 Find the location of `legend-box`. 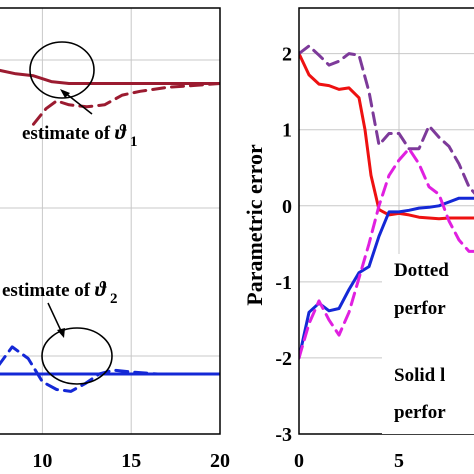

legend-box is located at coordinates (428, 344).